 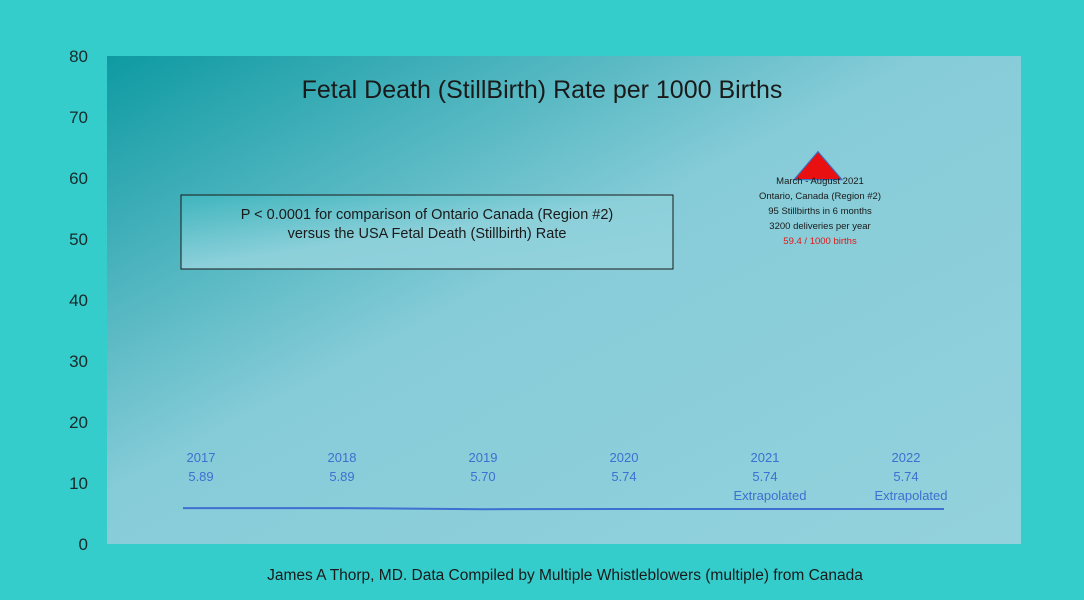 What do you see at coordinates (820, 241) in the screenshot?
I see `ontario-rate-label: 59.4 / 1000 births` at bounding box center [820, 241].